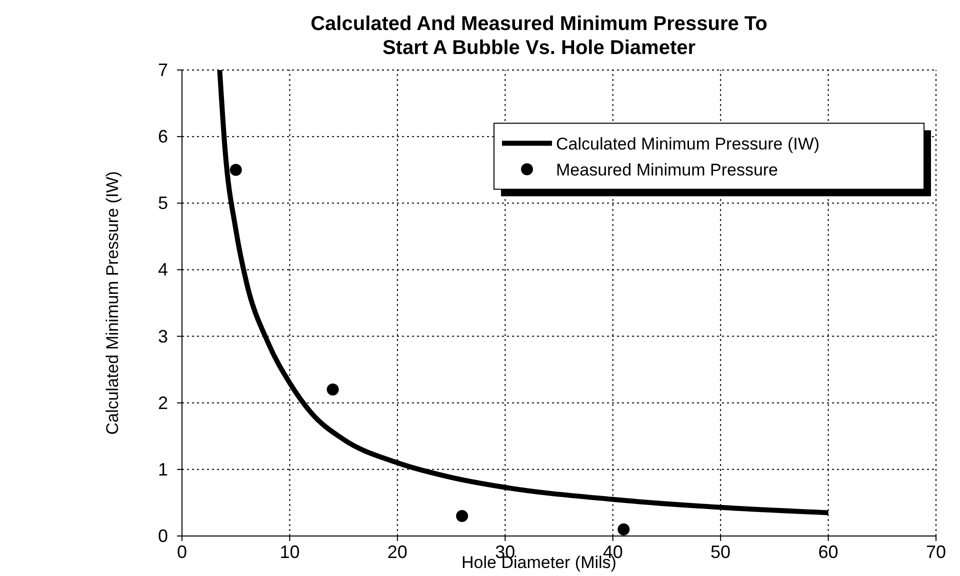 This screenshot has width=960, height=576. Describe the element at coordinates (163, 469) in the screenshot. I see `y-tick-label: 1` at that location.